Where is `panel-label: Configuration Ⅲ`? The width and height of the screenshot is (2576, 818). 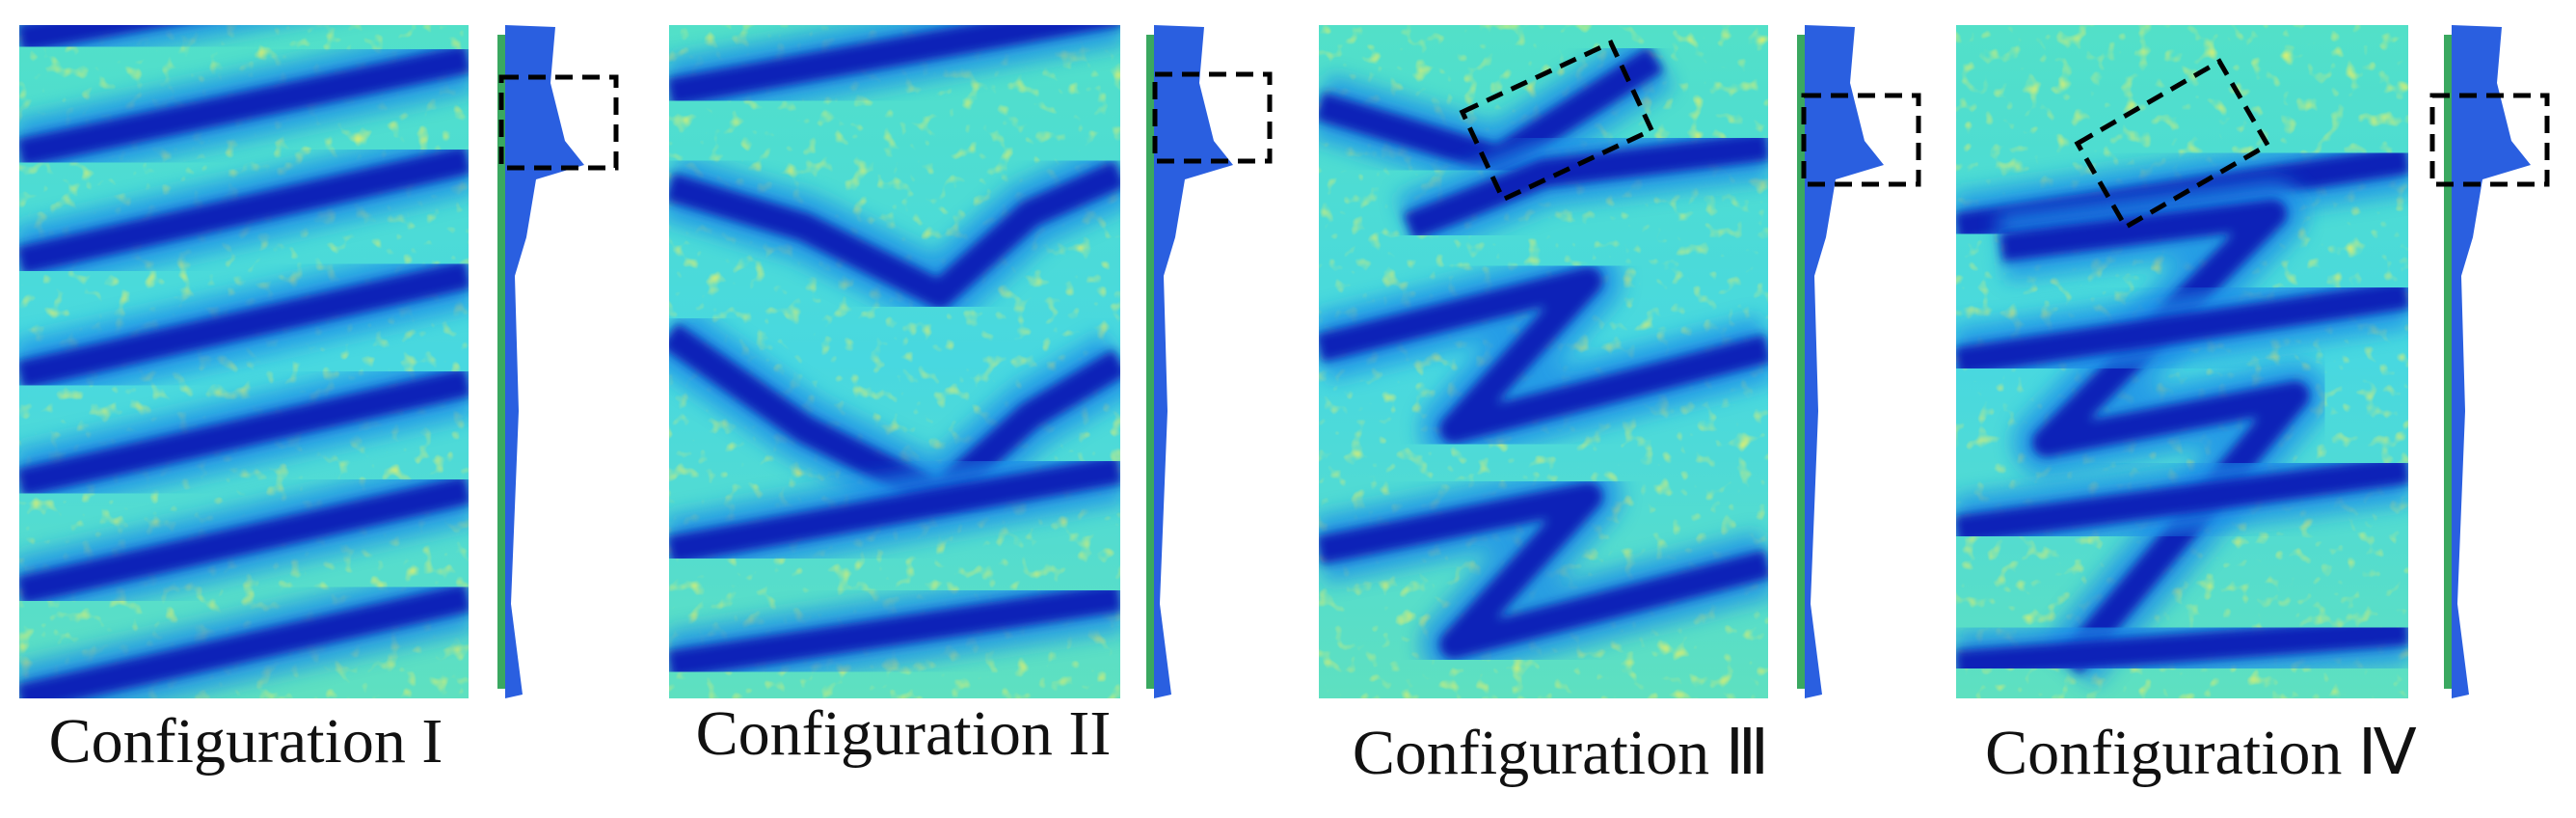 panel-label: Configuration Ⅲ is located at coordinates (1561, 753).